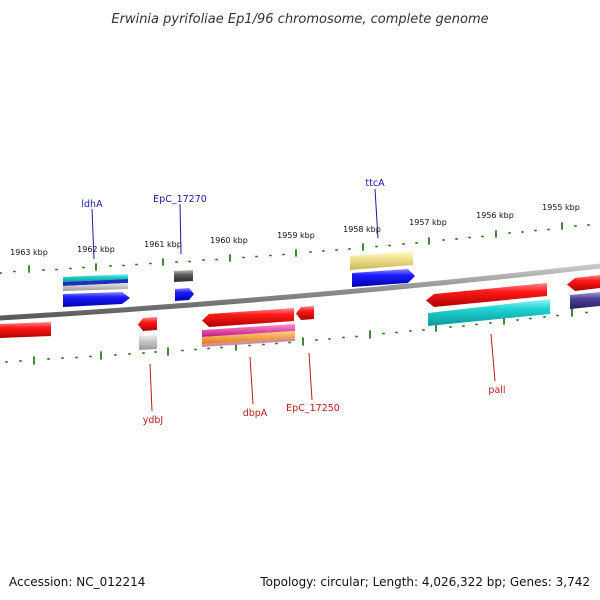 Image resolution: width=600 pixels, height=600 pixels. Describe the element at coordinates (313, 408) in the screenshot. I see `gene-label-EpC_17250: EpC_17250` at that location.